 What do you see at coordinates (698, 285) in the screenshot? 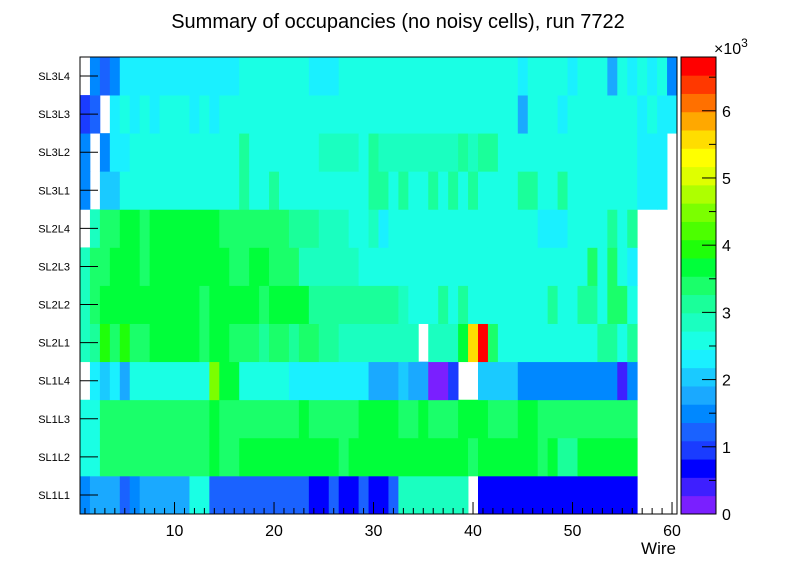
I see `color-scale-frame` at bounding box center [698, 285].